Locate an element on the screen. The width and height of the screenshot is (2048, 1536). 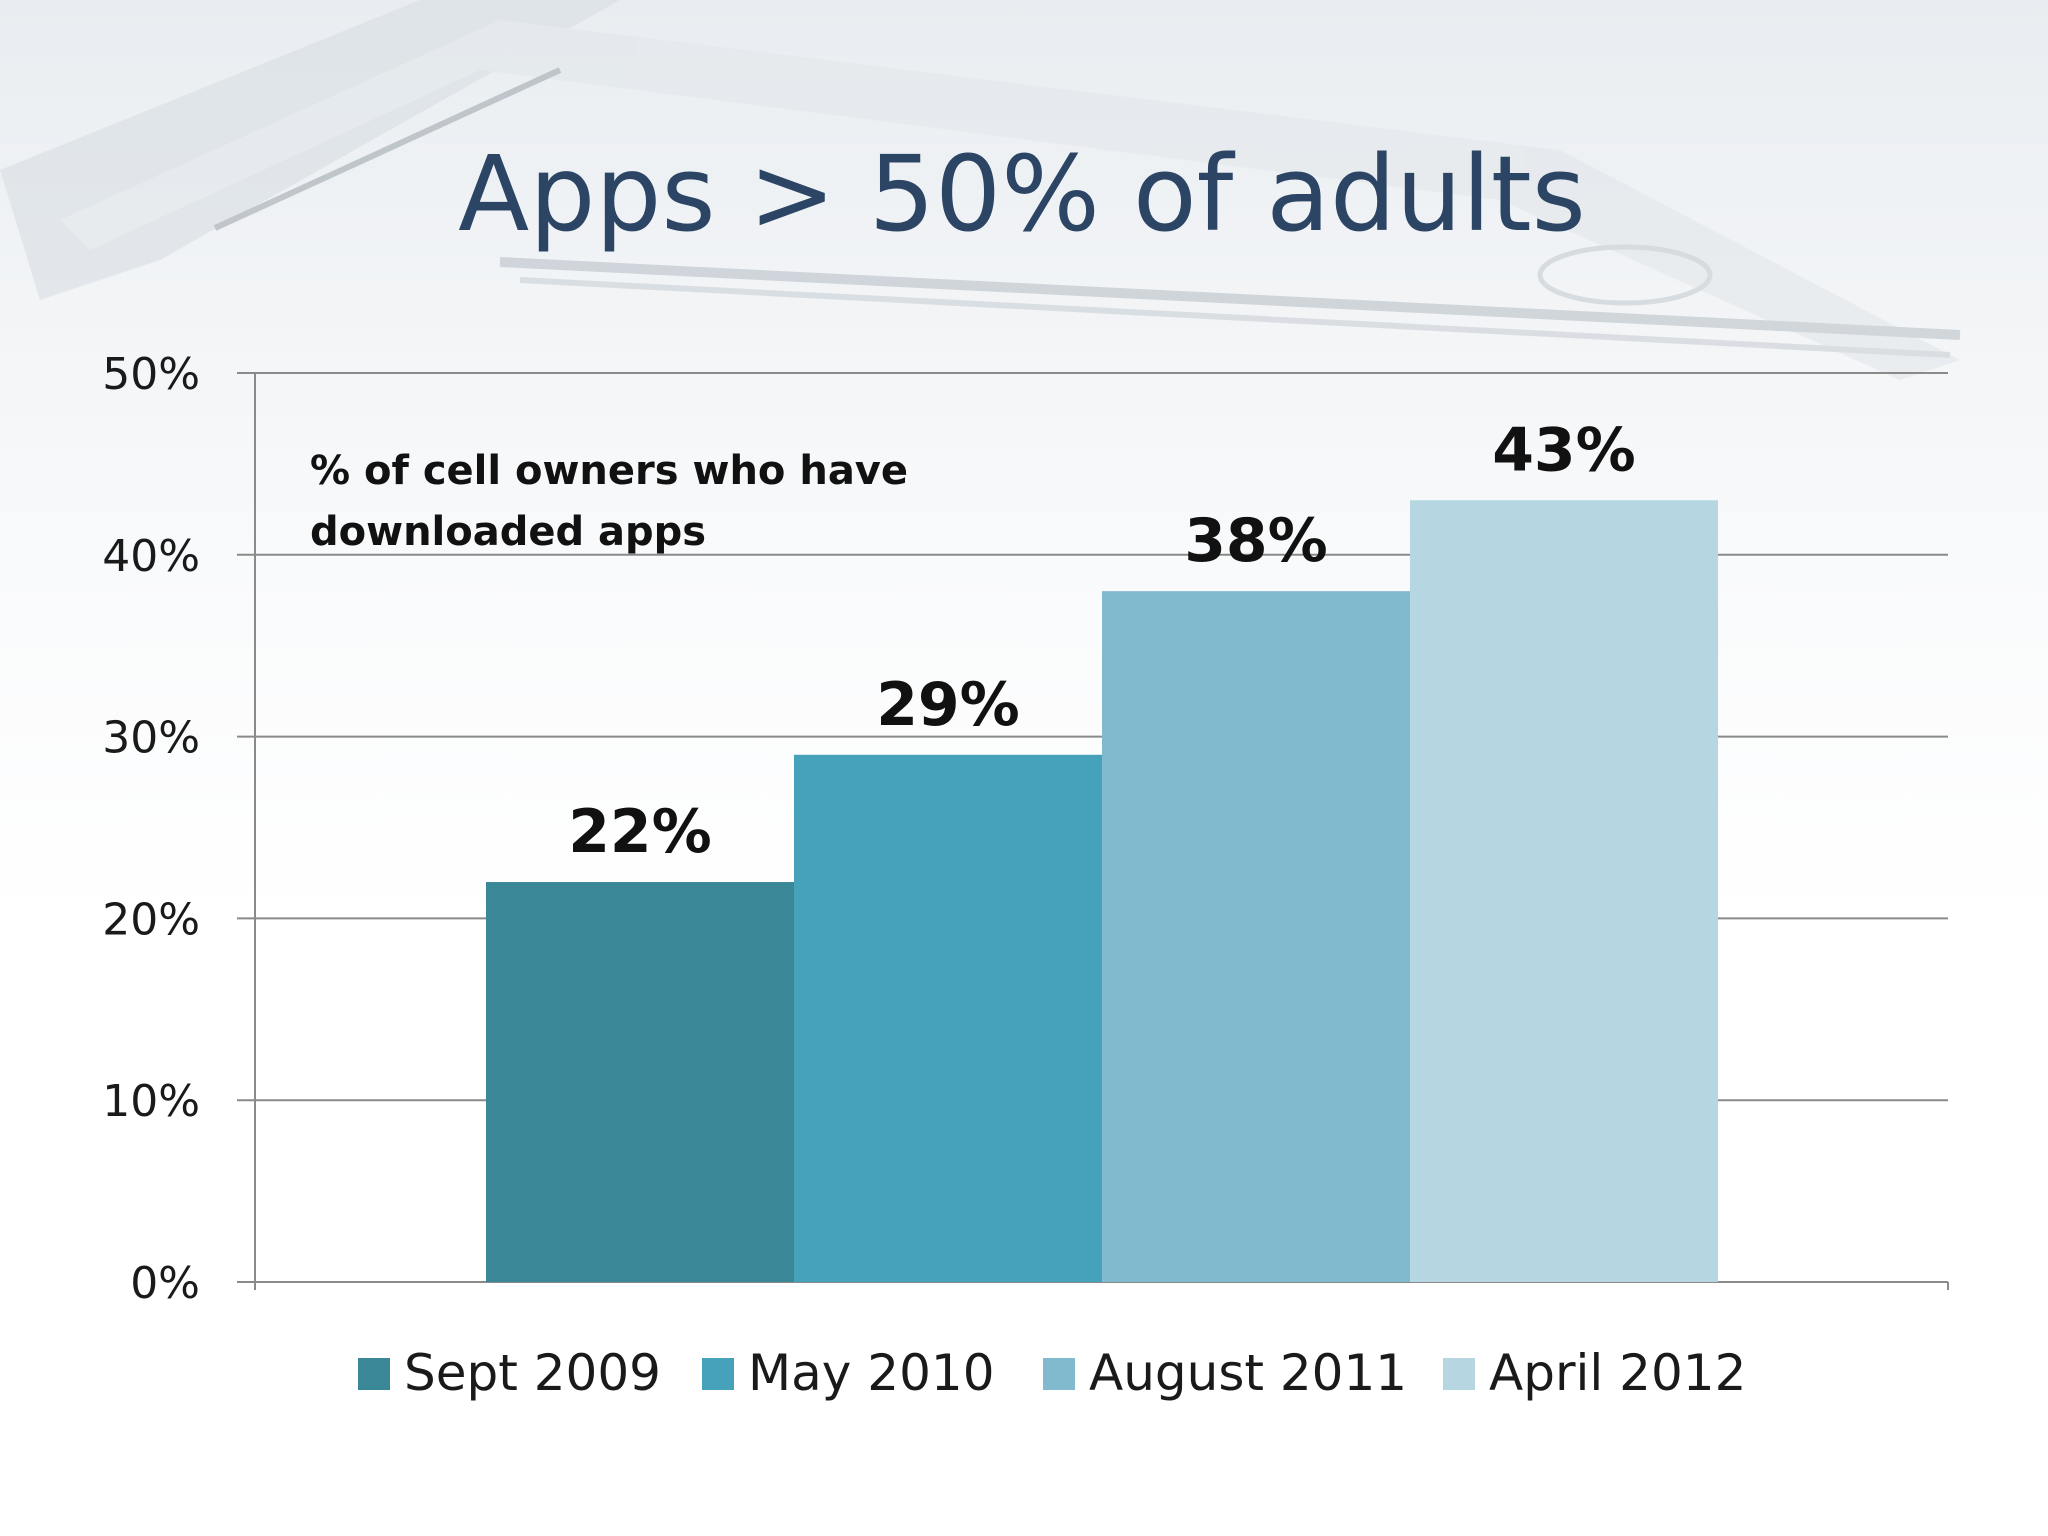
data-label: 22% is located at coordinates (640, 832).